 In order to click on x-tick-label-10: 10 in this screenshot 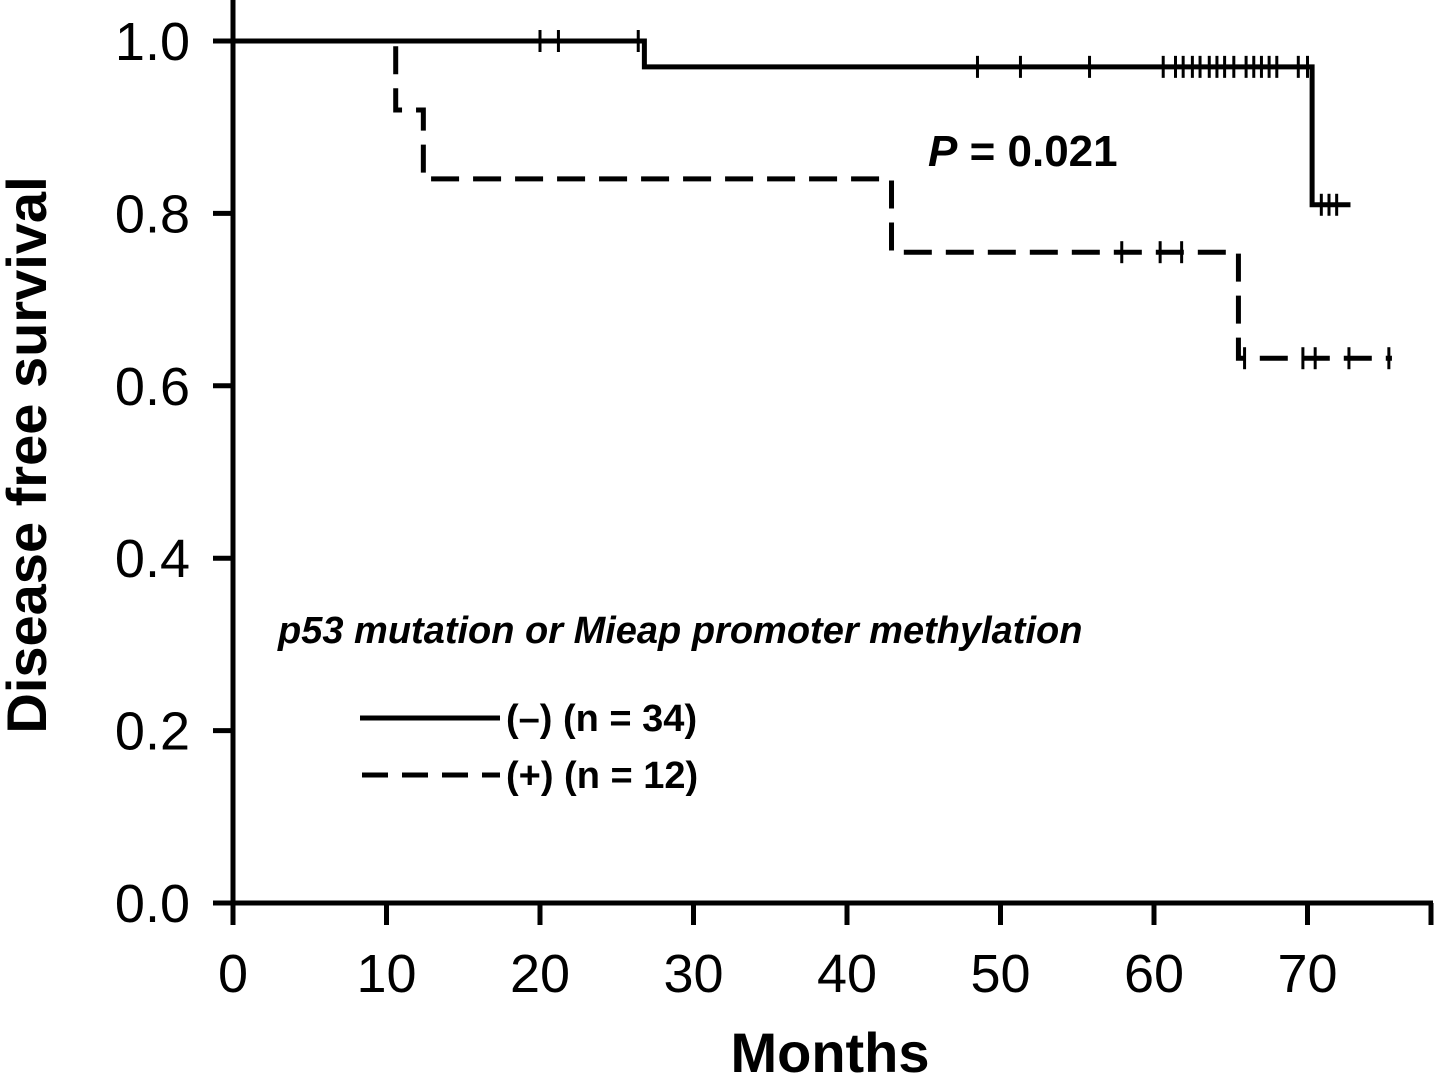, I will do `click(386, 974)`.